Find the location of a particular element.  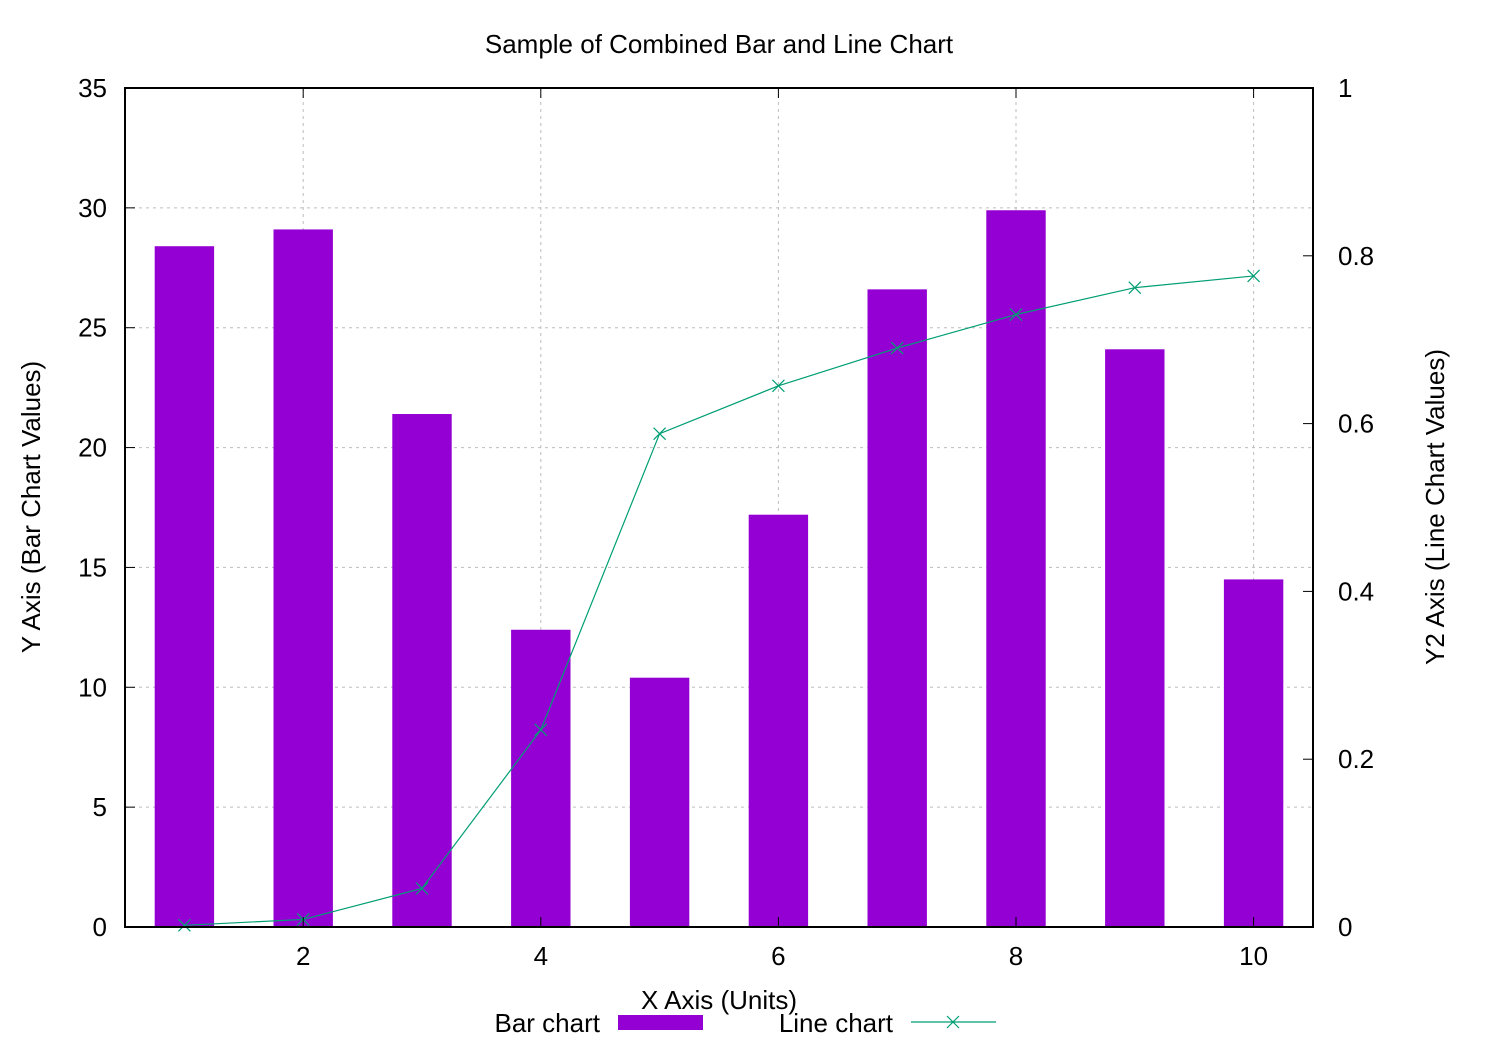

x-axis-title: X Axis (Units) is located at coordinates (719, 1000).